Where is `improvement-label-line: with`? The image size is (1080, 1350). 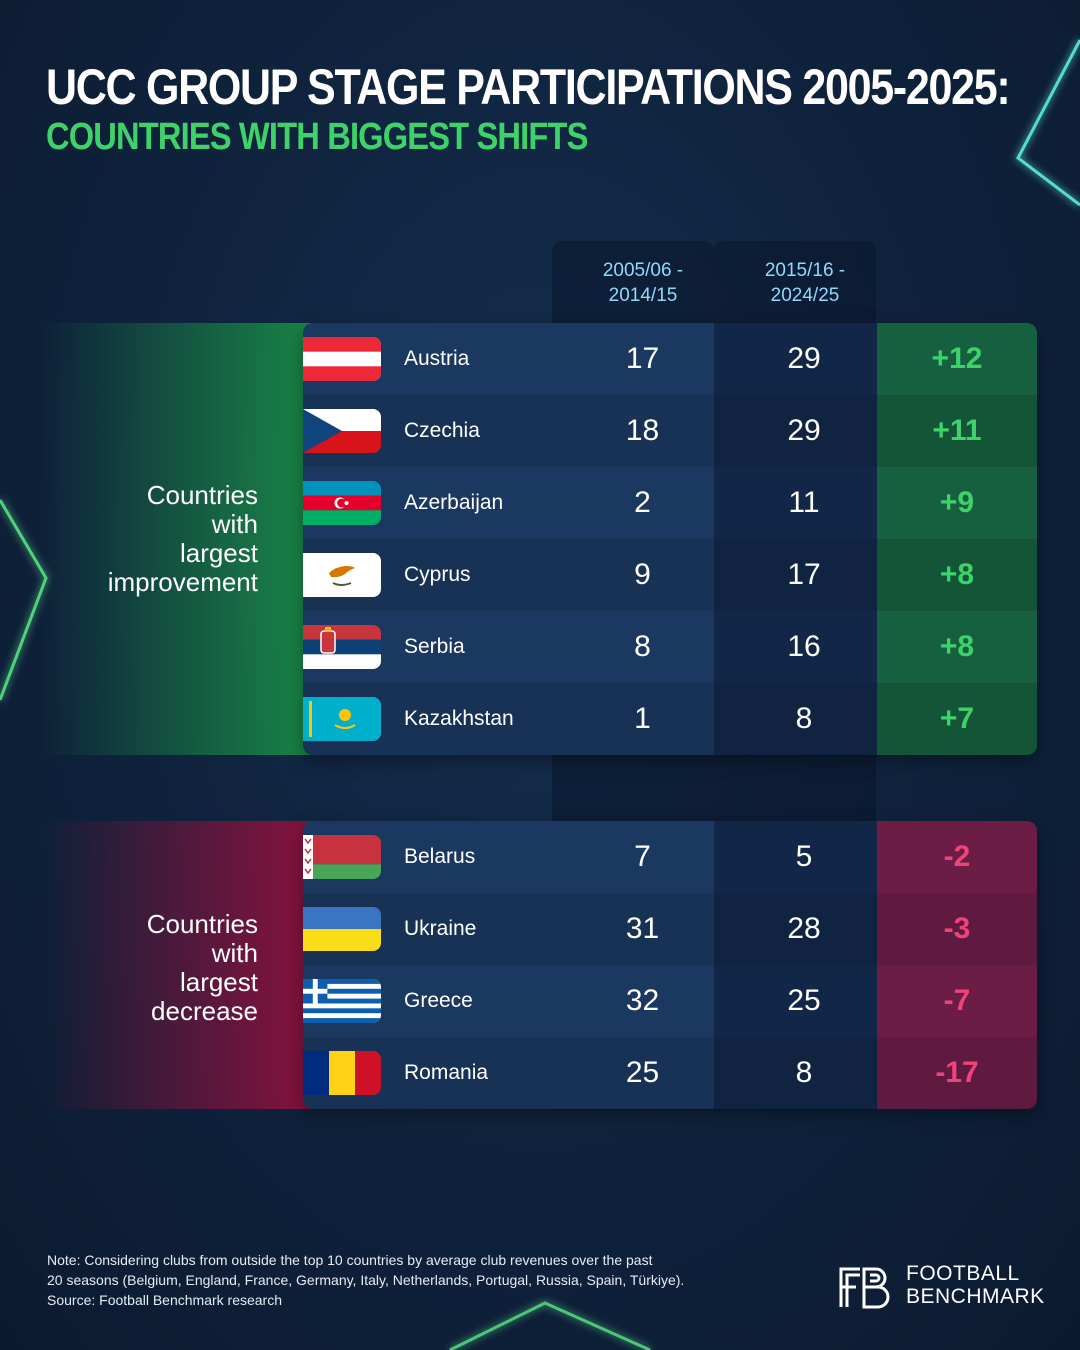 improvement-label-line: with is located at coordinates (234, 524).